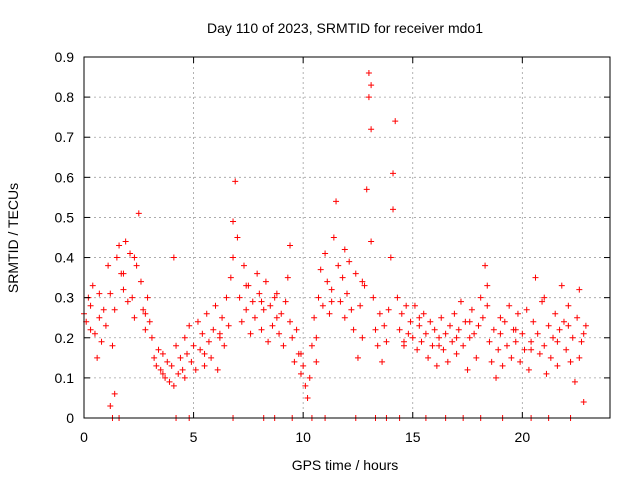 The image size is (640, 480). Describe the element at coordinates (70, 418) in the screenshot. I see `y-tick-label: 0` at that location.